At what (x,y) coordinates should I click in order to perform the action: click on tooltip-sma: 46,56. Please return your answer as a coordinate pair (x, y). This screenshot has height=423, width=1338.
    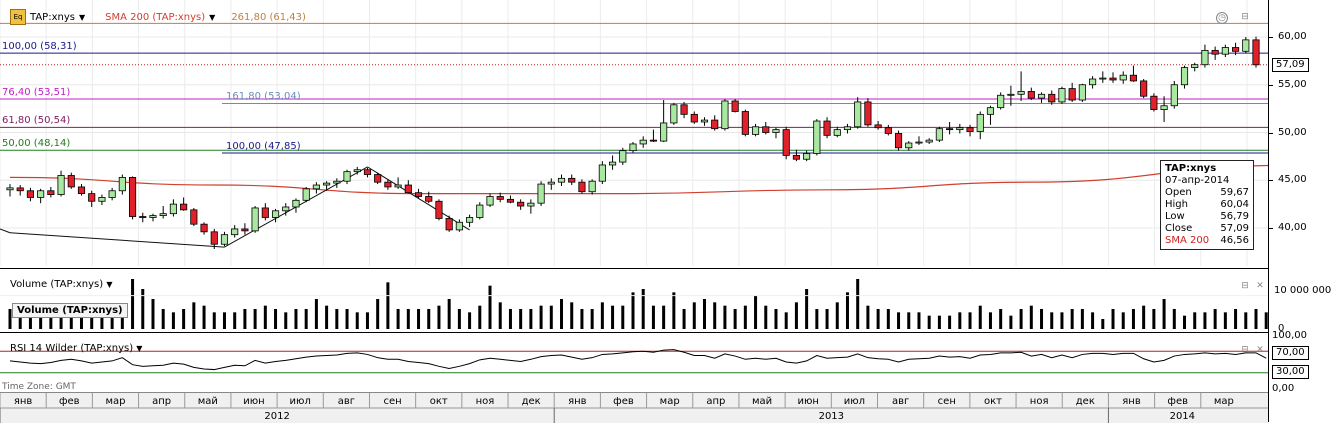
    Looking at the image, I should click on (1234, 240).